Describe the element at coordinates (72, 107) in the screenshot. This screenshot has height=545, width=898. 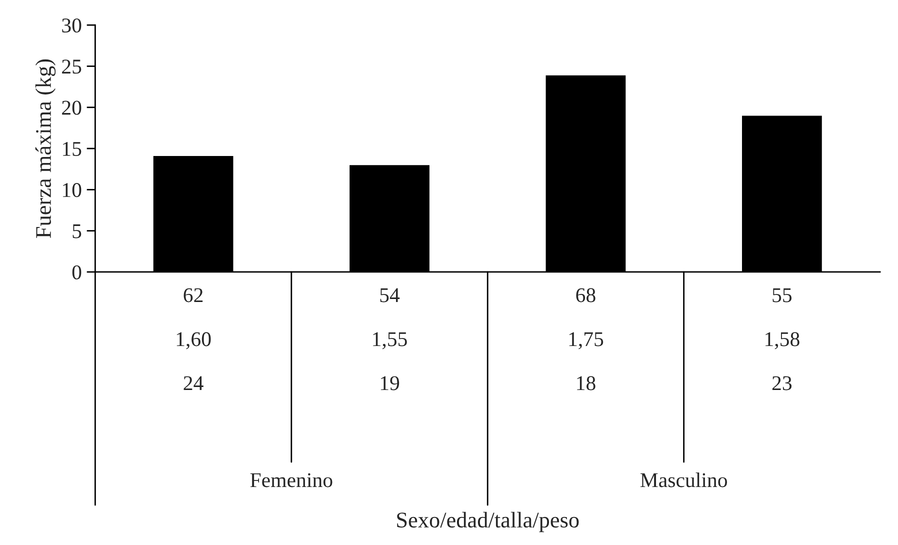
I see `y-tick-label: 20` at that location.